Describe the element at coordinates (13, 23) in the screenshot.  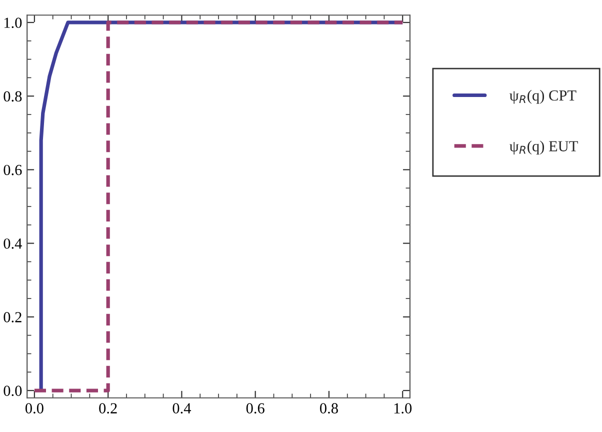
I see `y-tick-label: 1.0` at that location.